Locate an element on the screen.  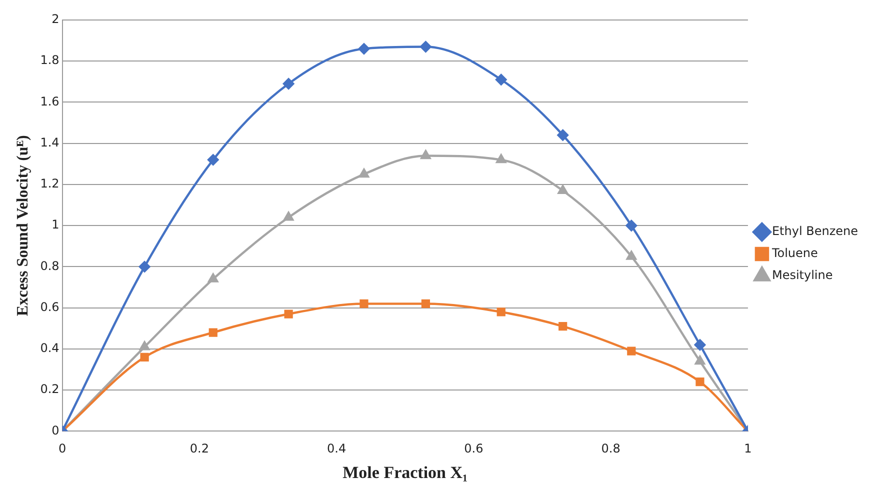
legend-label: Toluene is located at coordinates (794, 253).